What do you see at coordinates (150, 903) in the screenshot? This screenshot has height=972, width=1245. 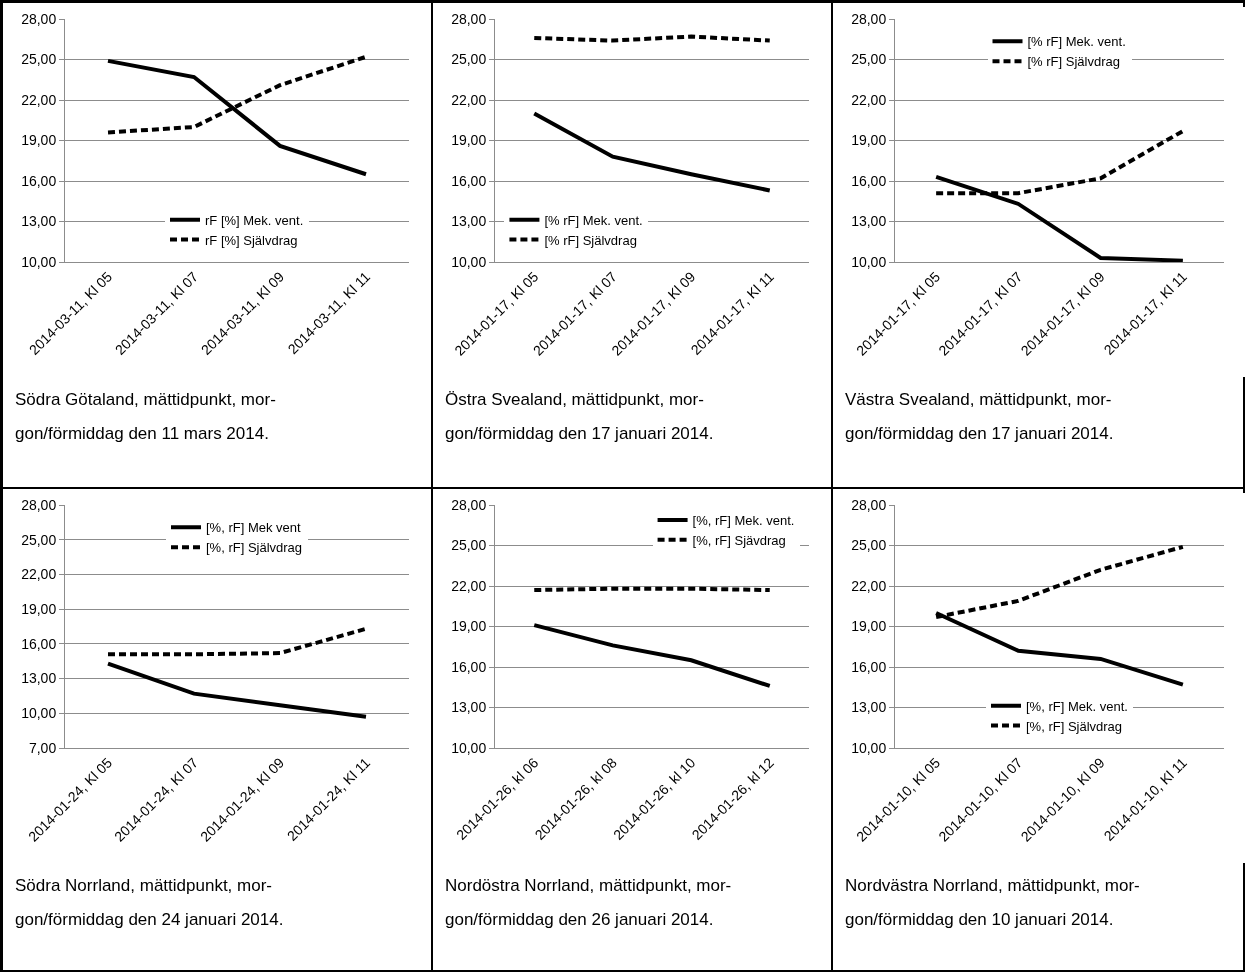 I see `text: Södra Norrland, mättidpunkt, mor-gon/förmiddag den 24 januari 2014.` at bounding box center [150, 903].